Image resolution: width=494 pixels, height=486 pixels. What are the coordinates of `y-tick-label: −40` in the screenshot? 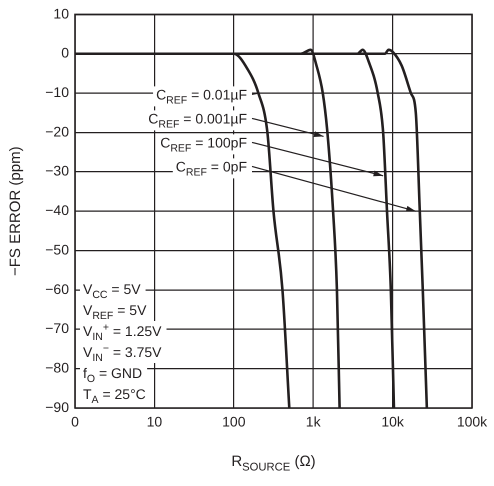 It's located at (57, 210).